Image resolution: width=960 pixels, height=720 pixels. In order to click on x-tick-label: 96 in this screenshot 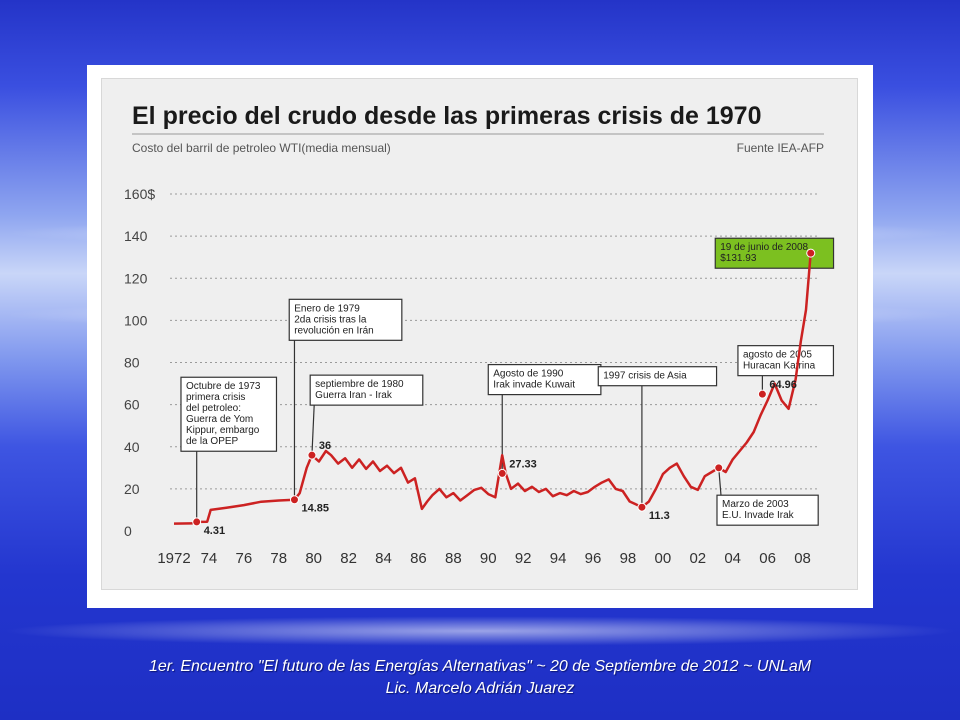, I will do `click(593, 558)`.